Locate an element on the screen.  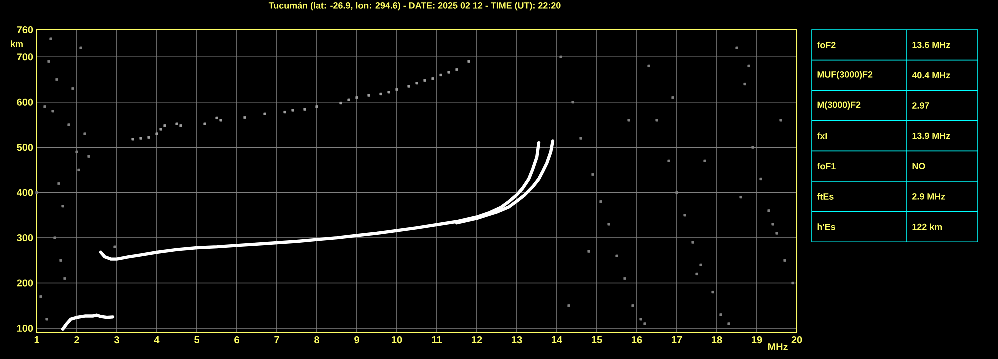
x-tick-label: 4 is located at coordinates (157, 340).